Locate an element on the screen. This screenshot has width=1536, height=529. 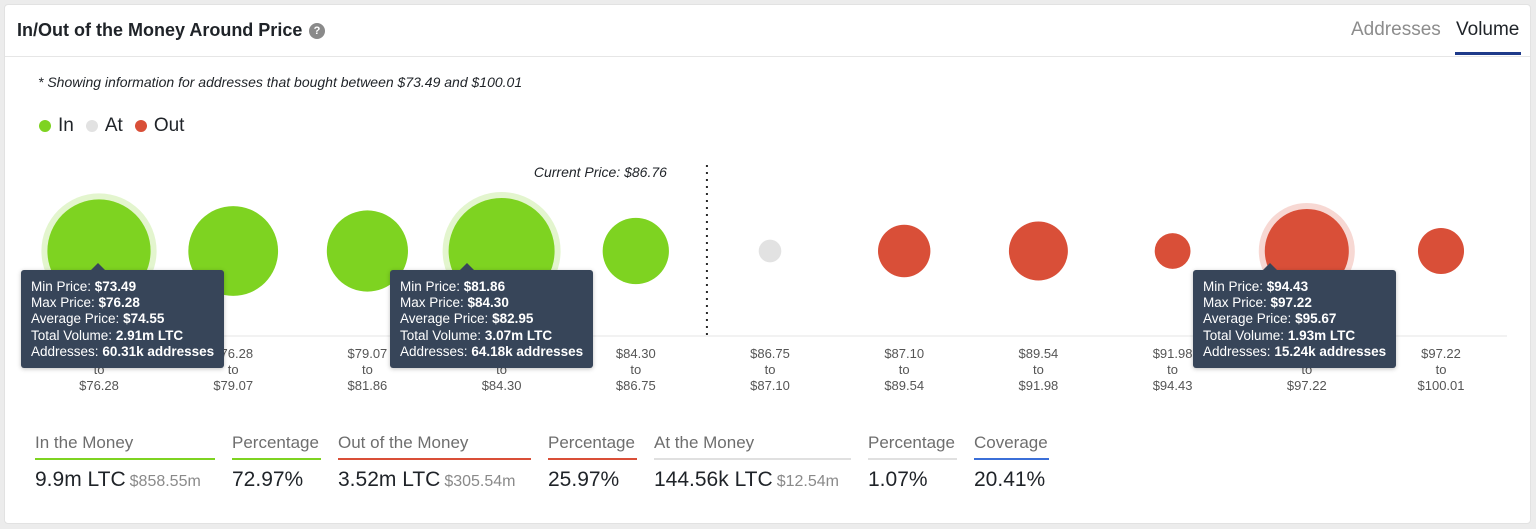
stat-head-pct-in: Percentage is located at coordinates (276, 446).